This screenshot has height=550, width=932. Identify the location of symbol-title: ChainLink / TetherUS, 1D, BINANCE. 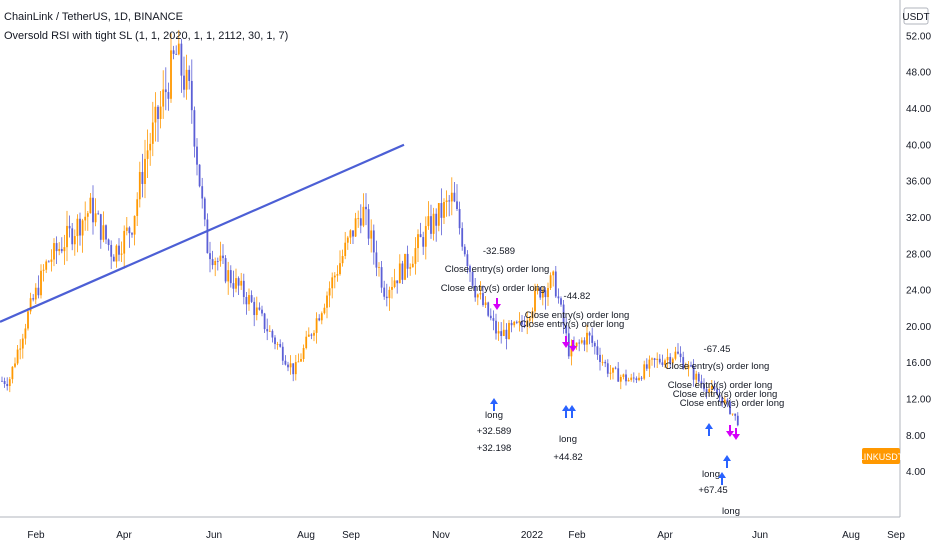
(93, 17).